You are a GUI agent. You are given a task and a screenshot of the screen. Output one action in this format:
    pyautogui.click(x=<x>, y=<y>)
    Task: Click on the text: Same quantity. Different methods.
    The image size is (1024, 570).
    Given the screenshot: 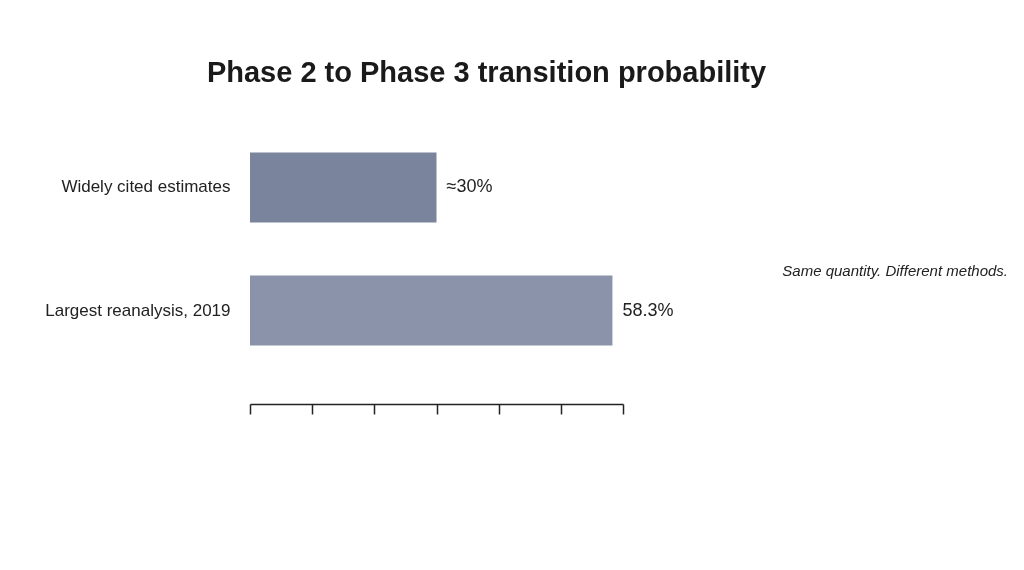 What is the action you would take?
    pyautogui.click(x=895, y=270)
    